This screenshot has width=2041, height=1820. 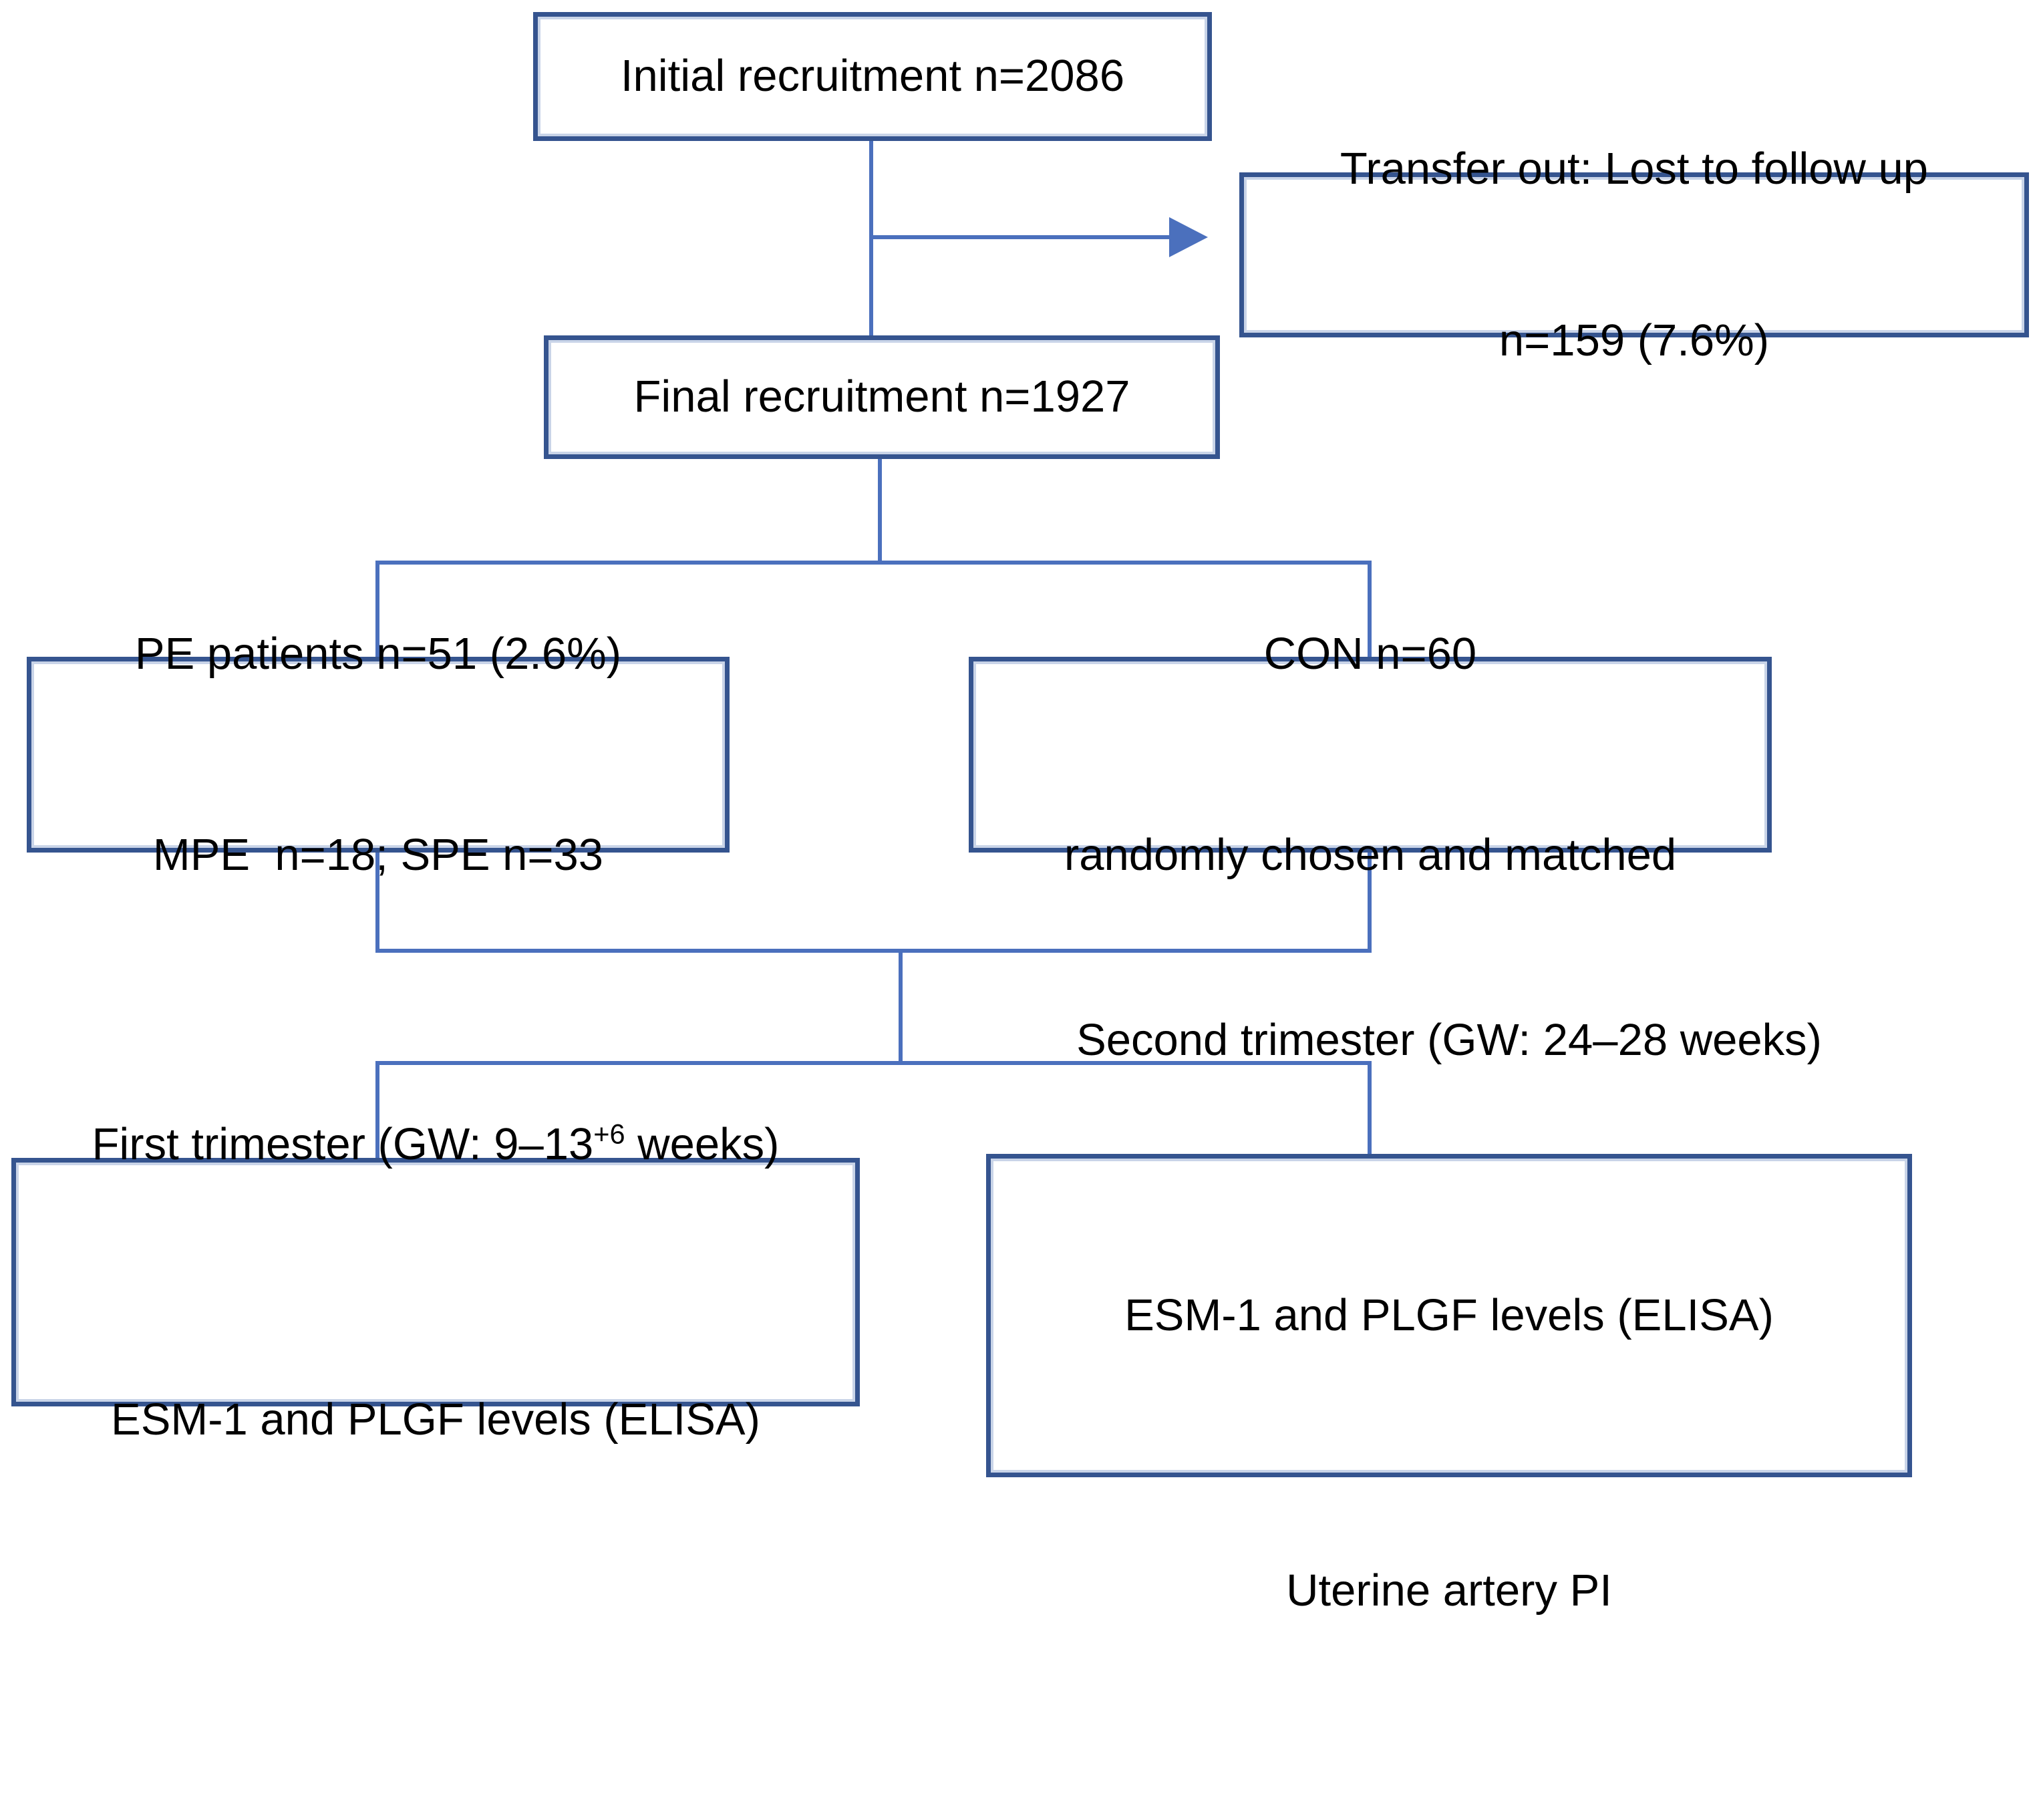 What do you see at coordinates (901, 1009) in the screenshot?
I see `connector-merge-down` at bounding box center [901, 1009].